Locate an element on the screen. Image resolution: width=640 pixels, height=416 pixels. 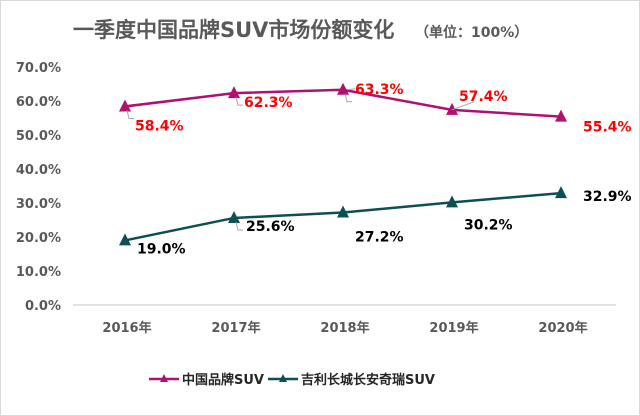
data-label: 57.4% is located at coordinates (483, 97).